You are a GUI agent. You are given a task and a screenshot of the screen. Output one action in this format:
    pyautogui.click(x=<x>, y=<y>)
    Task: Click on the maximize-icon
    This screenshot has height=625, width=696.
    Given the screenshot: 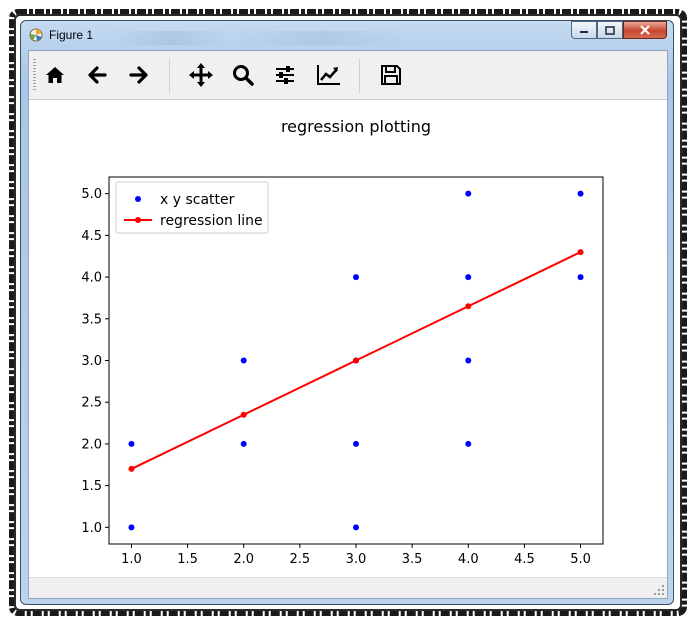 What is the action you would take?
    pyautogui.click(x=610, y=30)
    